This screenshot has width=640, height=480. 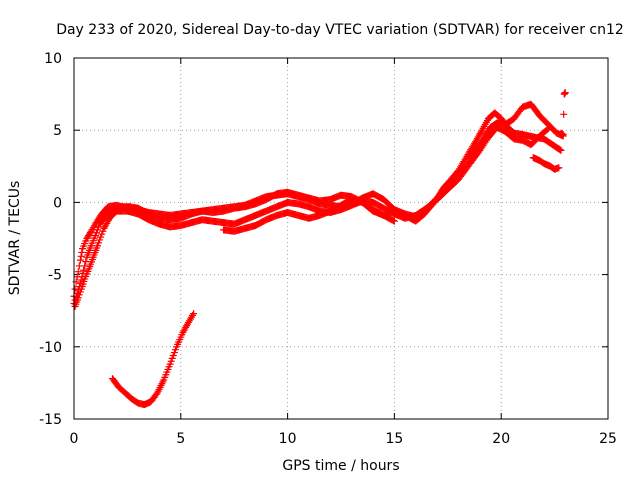 What do you see at coordinates (15, 238) in the screenshot?
I see `y-axis-label: SDTVAR / TECUs` at bounding box center [15, 238].